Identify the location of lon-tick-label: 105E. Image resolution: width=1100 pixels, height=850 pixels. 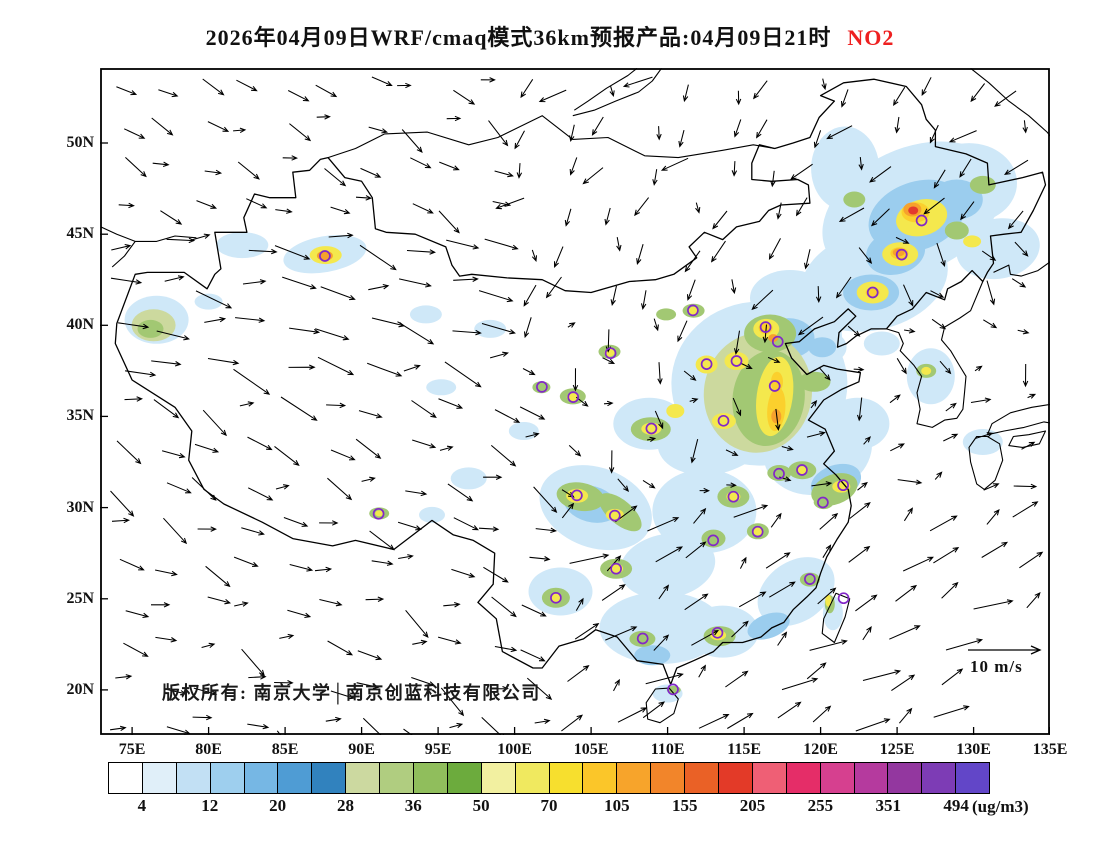
(591, 749).